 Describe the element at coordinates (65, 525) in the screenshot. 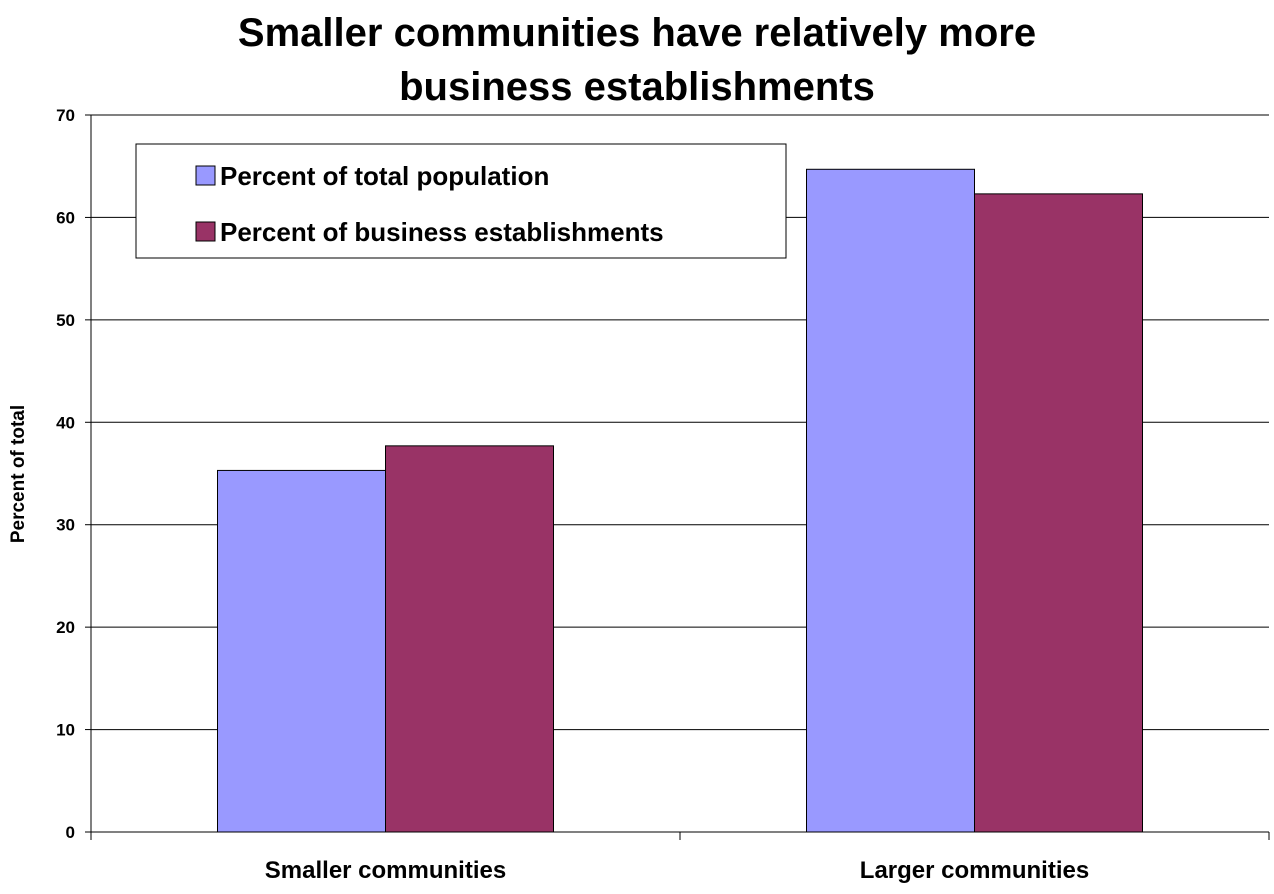

I see `y-tick-label-30: 30` at that location.